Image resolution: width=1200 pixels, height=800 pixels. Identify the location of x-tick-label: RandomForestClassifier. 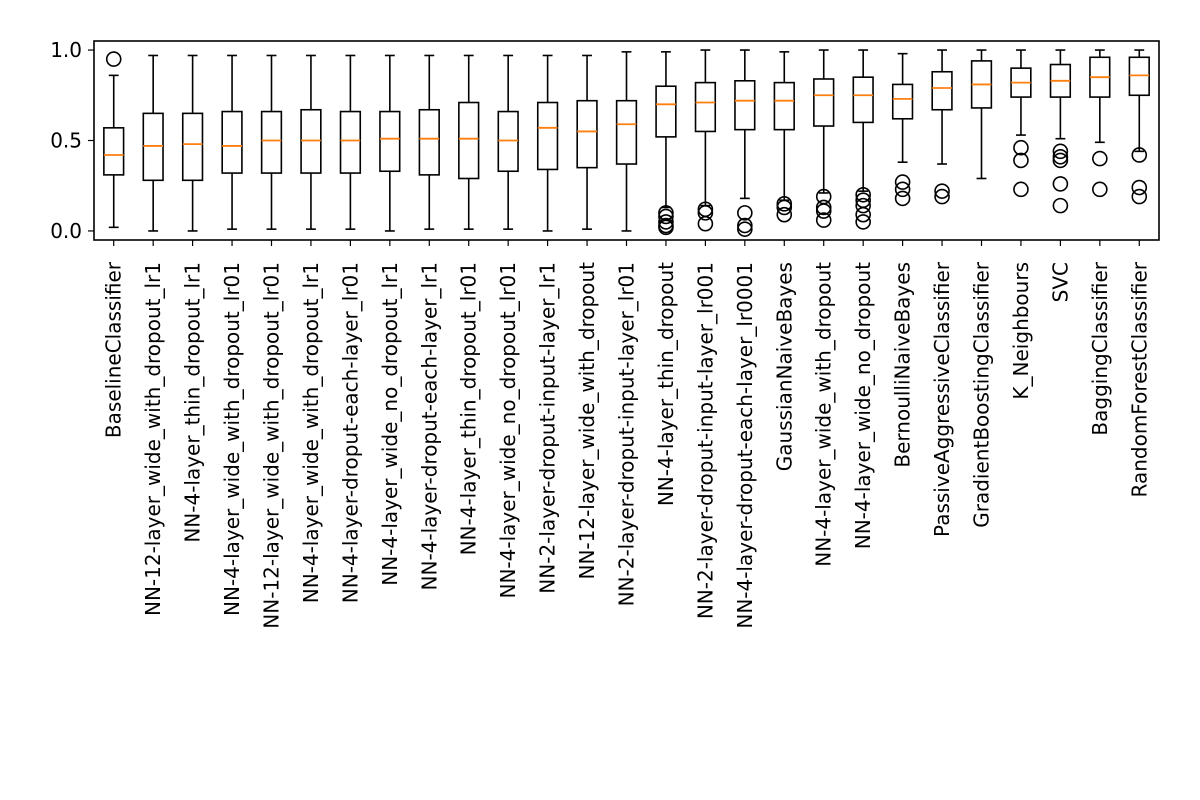
(1139, 379).